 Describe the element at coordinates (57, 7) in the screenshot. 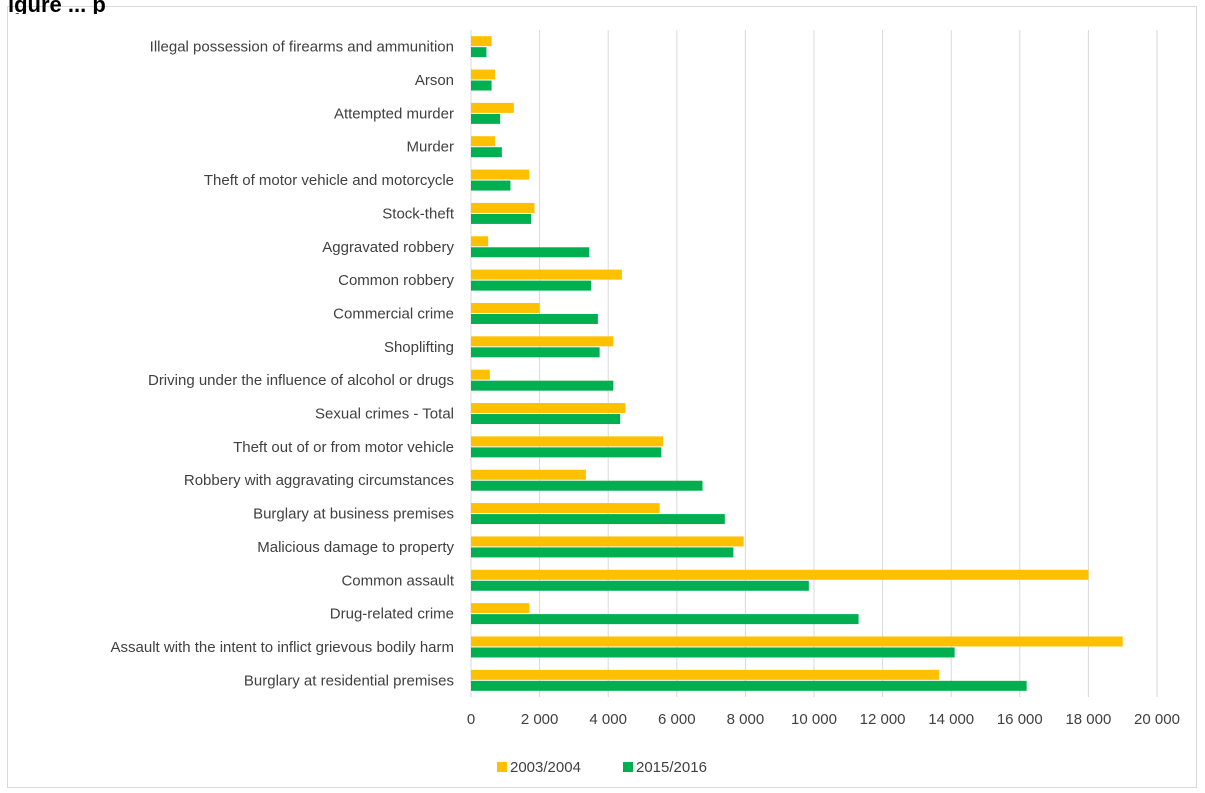

I see `chart-title: igure ... p` at that location.